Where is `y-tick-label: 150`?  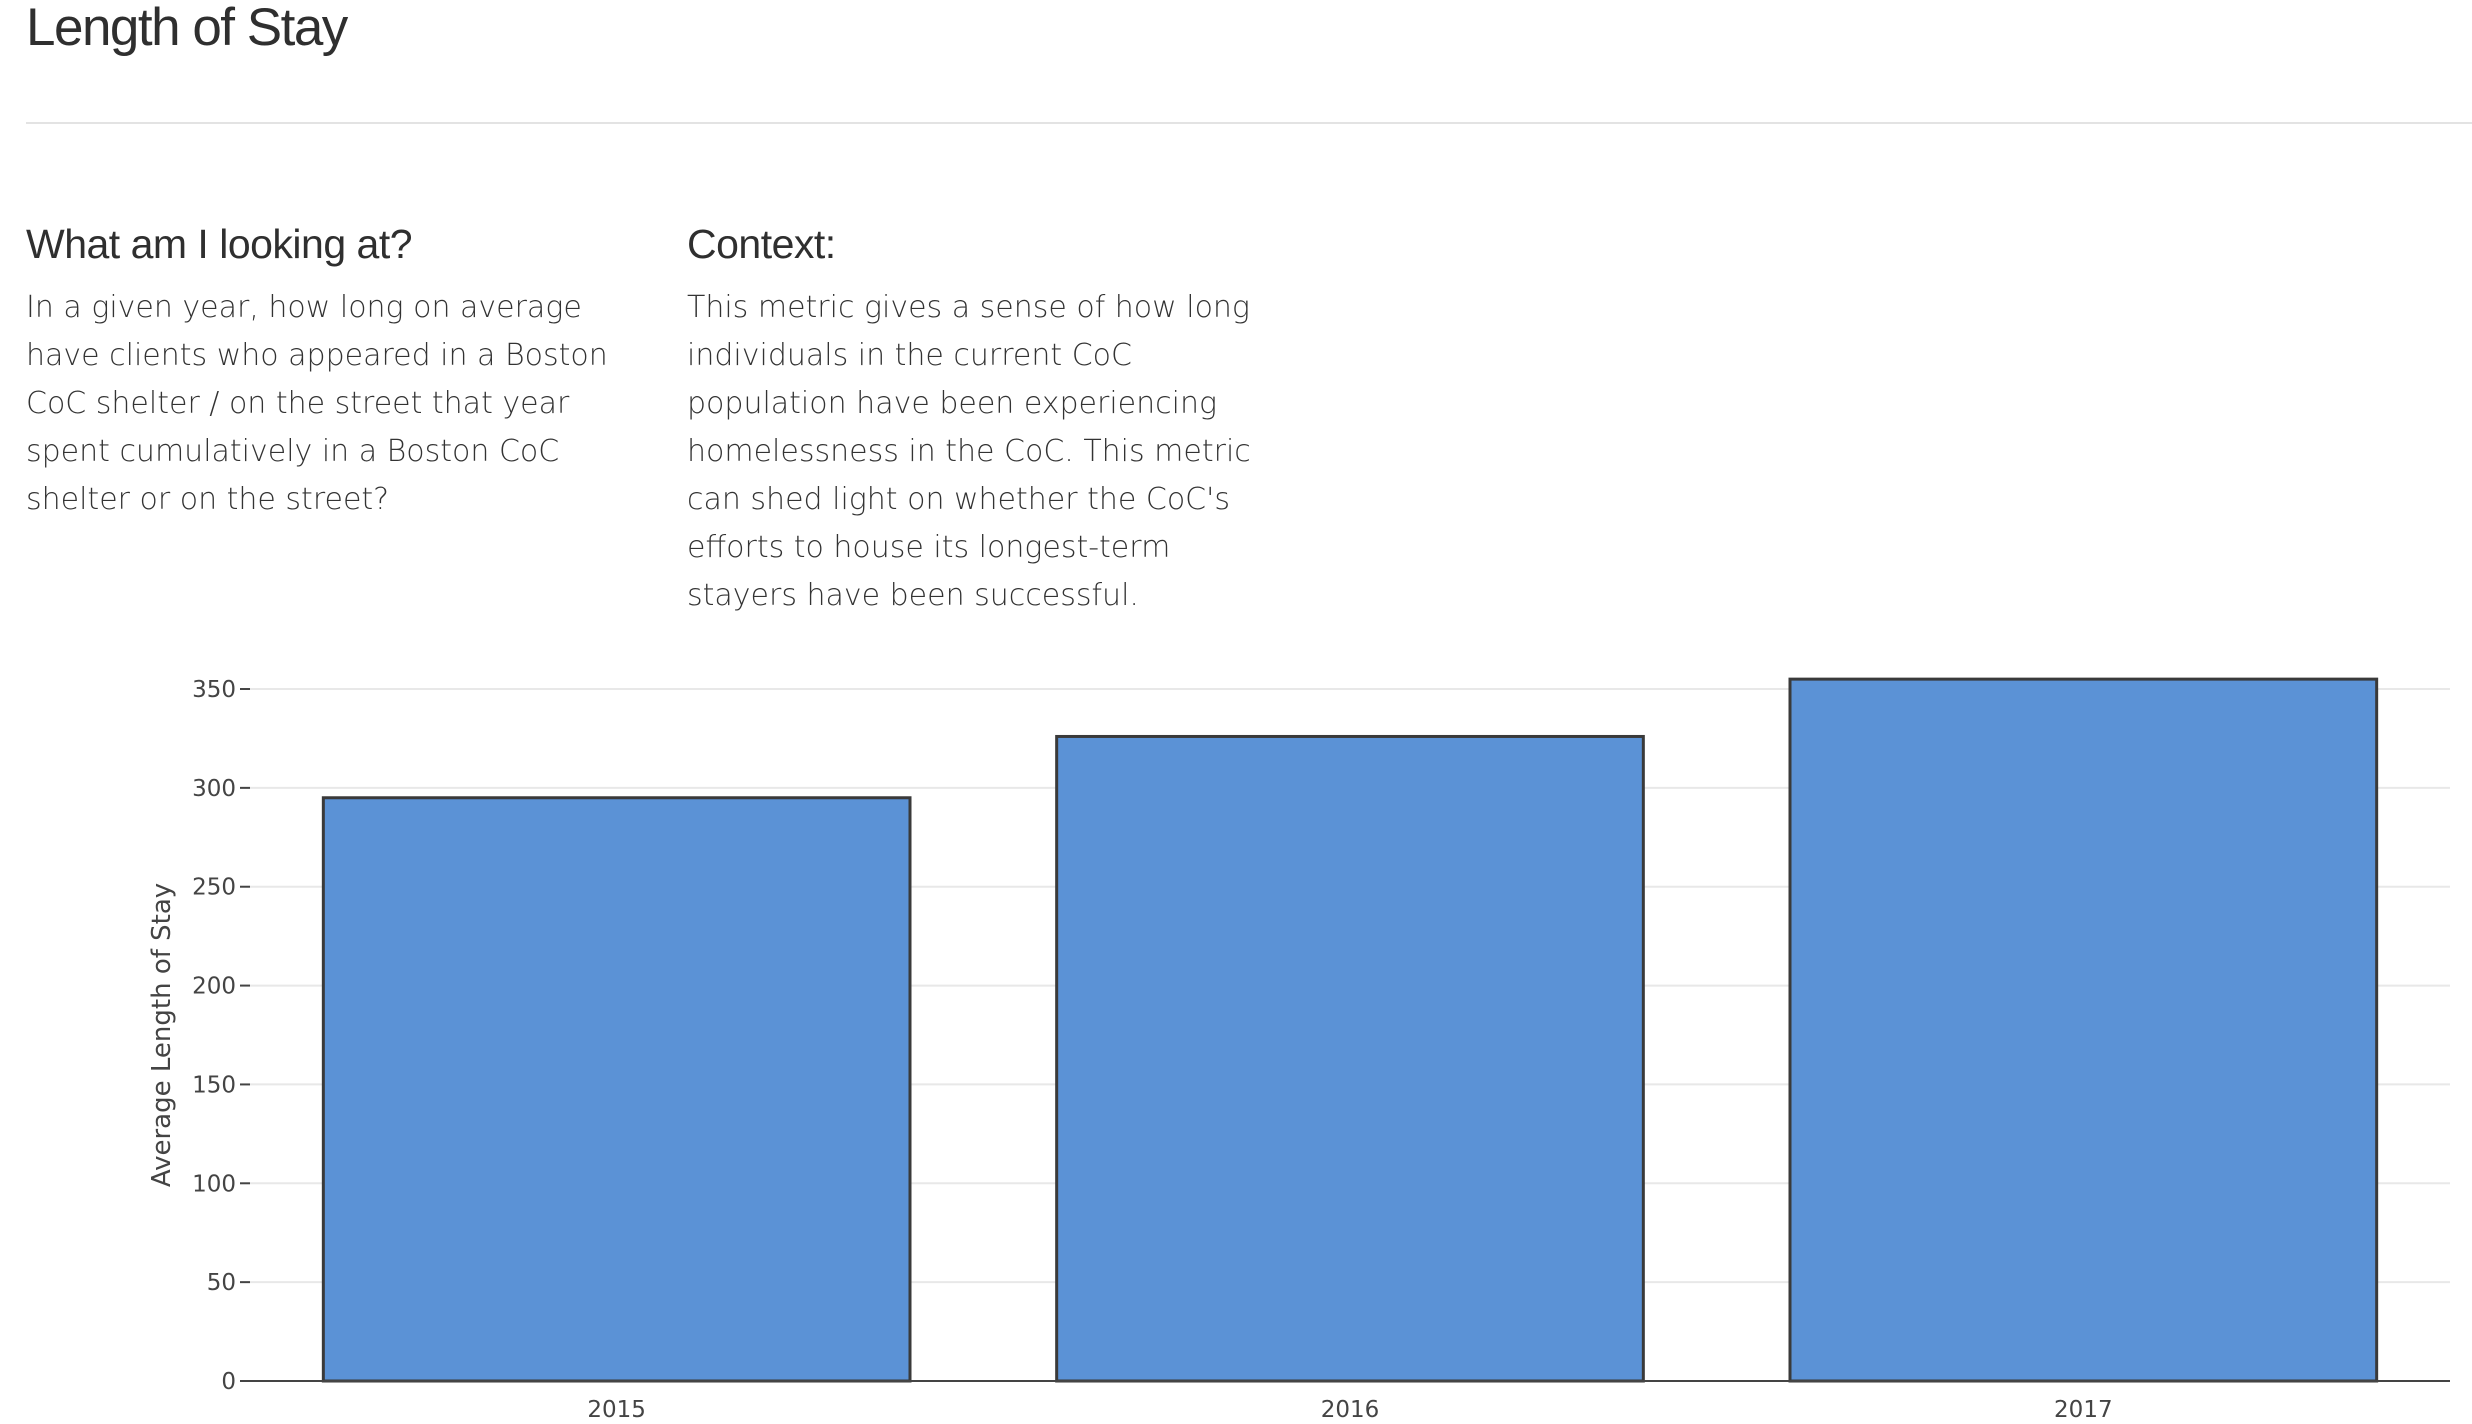 y-tick-label: 150 is located at coordinates (214, 1085).